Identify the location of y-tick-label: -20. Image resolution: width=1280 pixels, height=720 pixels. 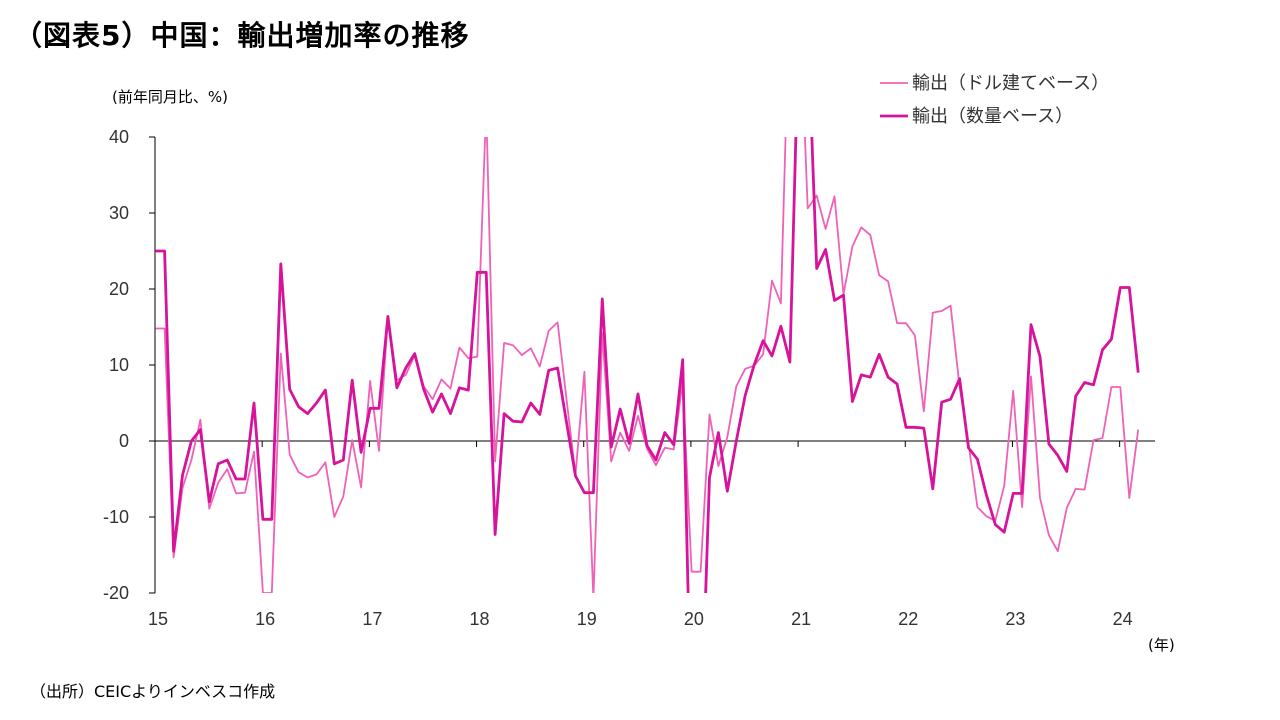
(116, 593).